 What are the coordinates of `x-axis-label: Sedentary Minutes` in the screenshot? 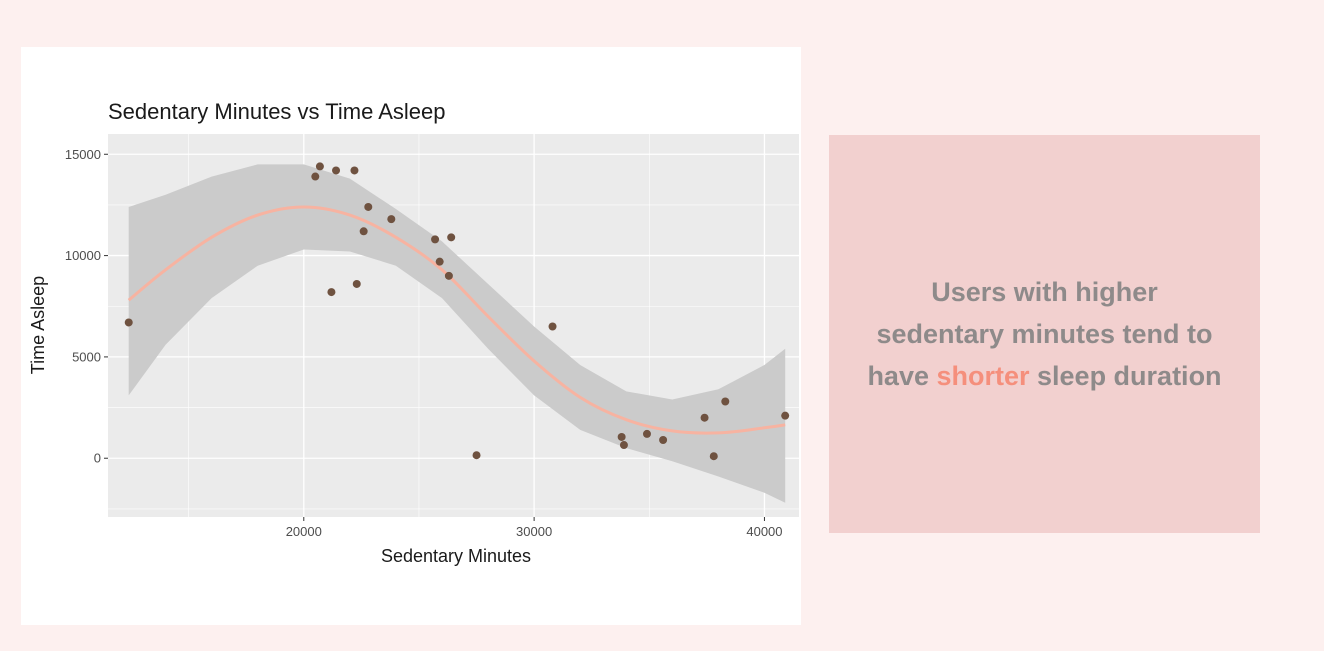 It's located at (456, 556).